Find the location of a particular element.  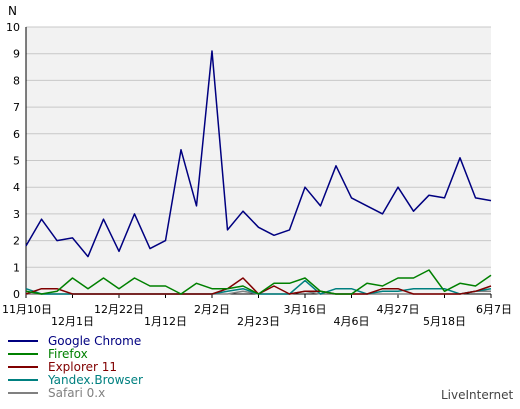

y-axis-label: N is located at coordinates (12, 11).